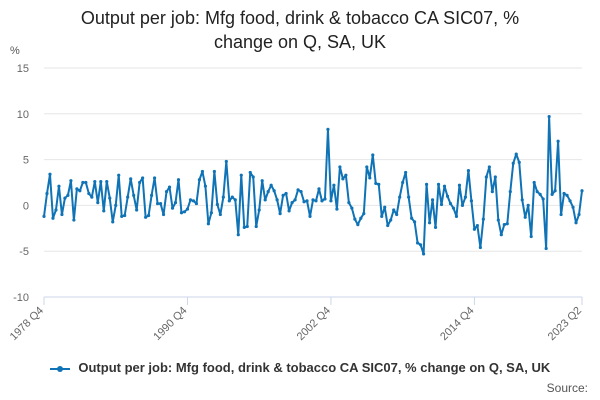 The height and width of the screenshot is (400, 600). I want to click on source-label: Source:, so click(567, 388).